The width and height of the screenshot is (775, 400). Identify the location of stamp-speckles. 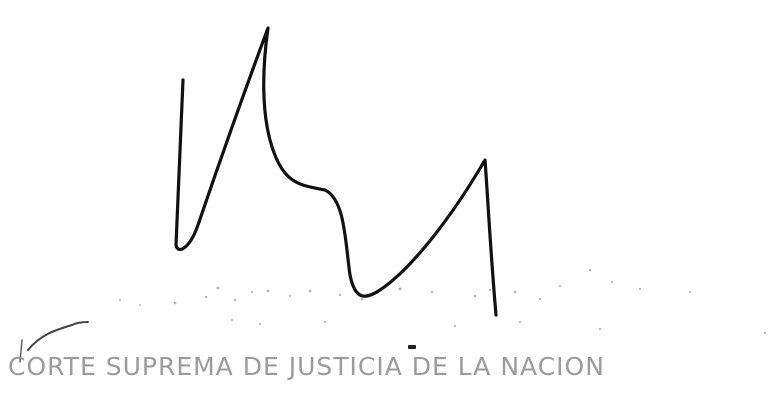
(443, 301).